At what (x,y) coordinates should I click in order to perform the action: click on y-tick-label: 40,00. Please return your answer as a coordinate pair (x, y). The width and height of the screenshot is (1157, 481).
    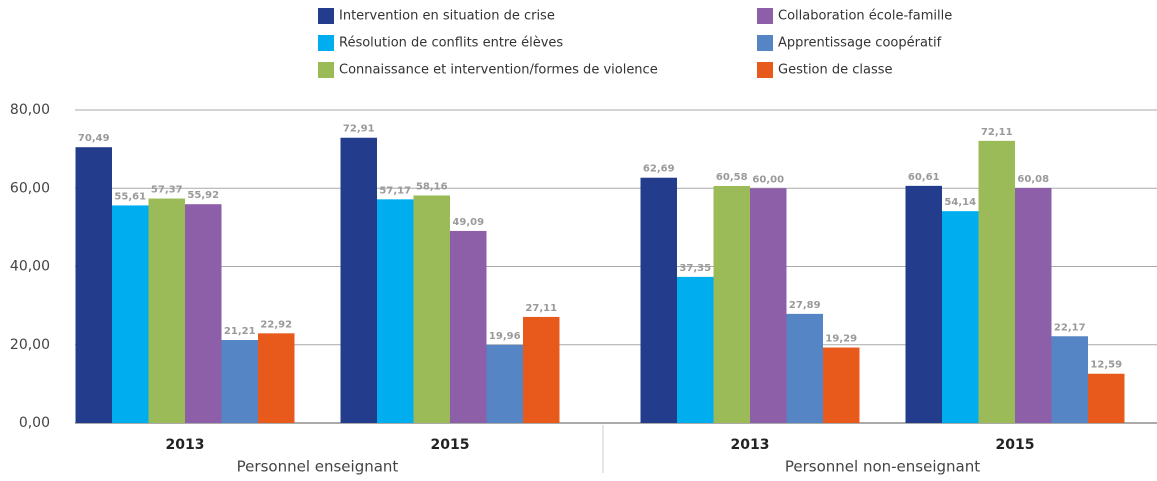
    Looking at the image, I should click on (30, 267).